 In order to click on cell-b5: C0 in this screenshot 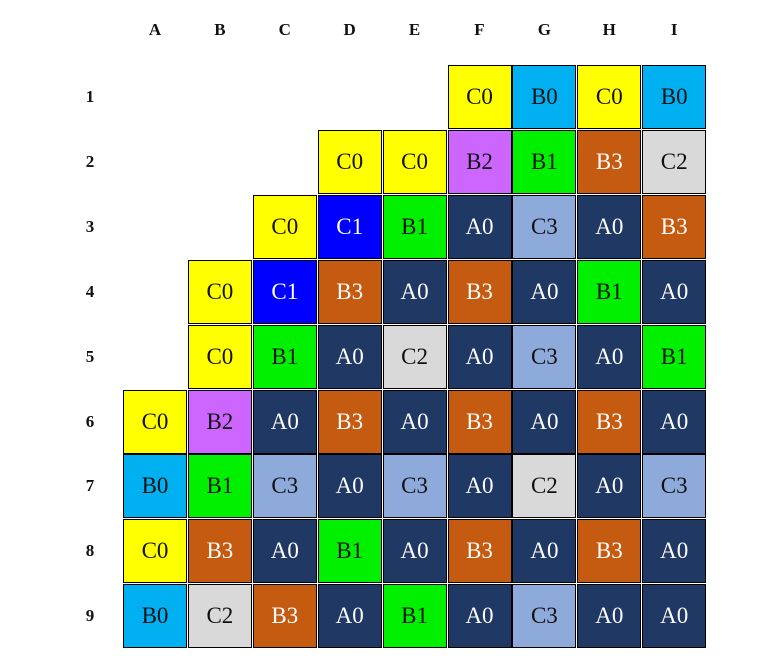, I will do `click(219, 356)`.